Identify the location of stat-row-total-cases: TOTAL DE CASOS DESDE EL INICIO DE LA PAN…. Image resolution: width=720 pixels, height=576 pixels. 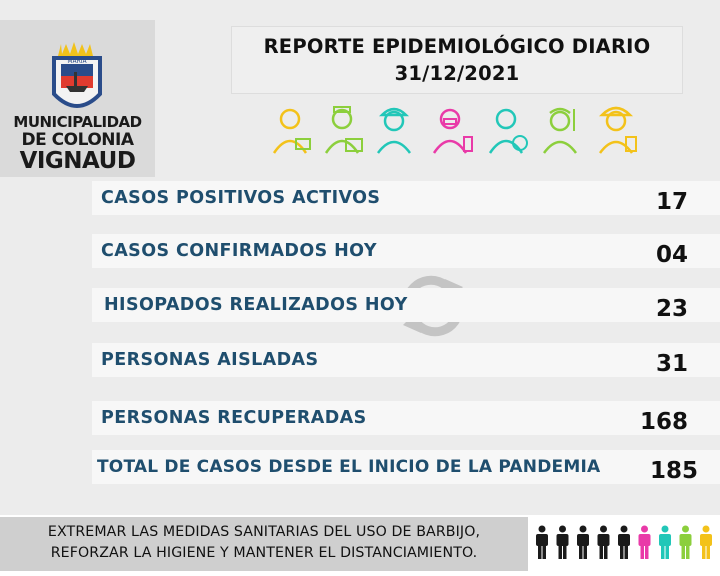
(406, 467).